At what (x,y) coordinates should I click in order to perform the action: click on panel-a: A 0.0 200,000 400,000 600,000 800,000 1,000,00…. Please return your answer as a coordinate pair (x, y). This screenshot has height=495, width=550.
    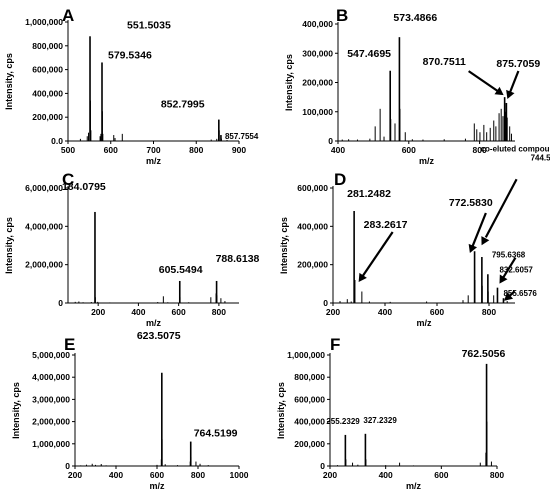
    Looking at the image, I should click on (131, 86).